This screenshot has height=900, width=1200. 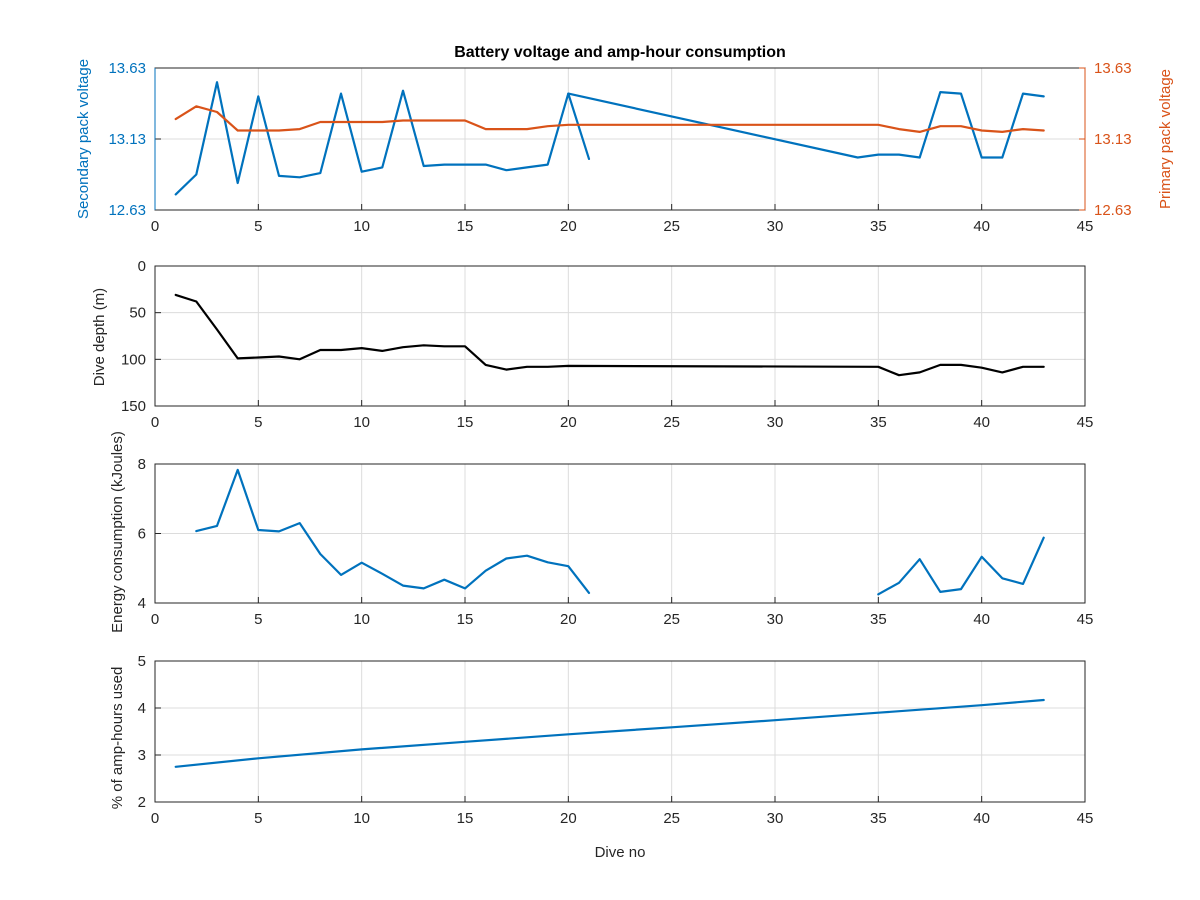 I want to click on y-tick-label: 100, so click(x=133, y=359).